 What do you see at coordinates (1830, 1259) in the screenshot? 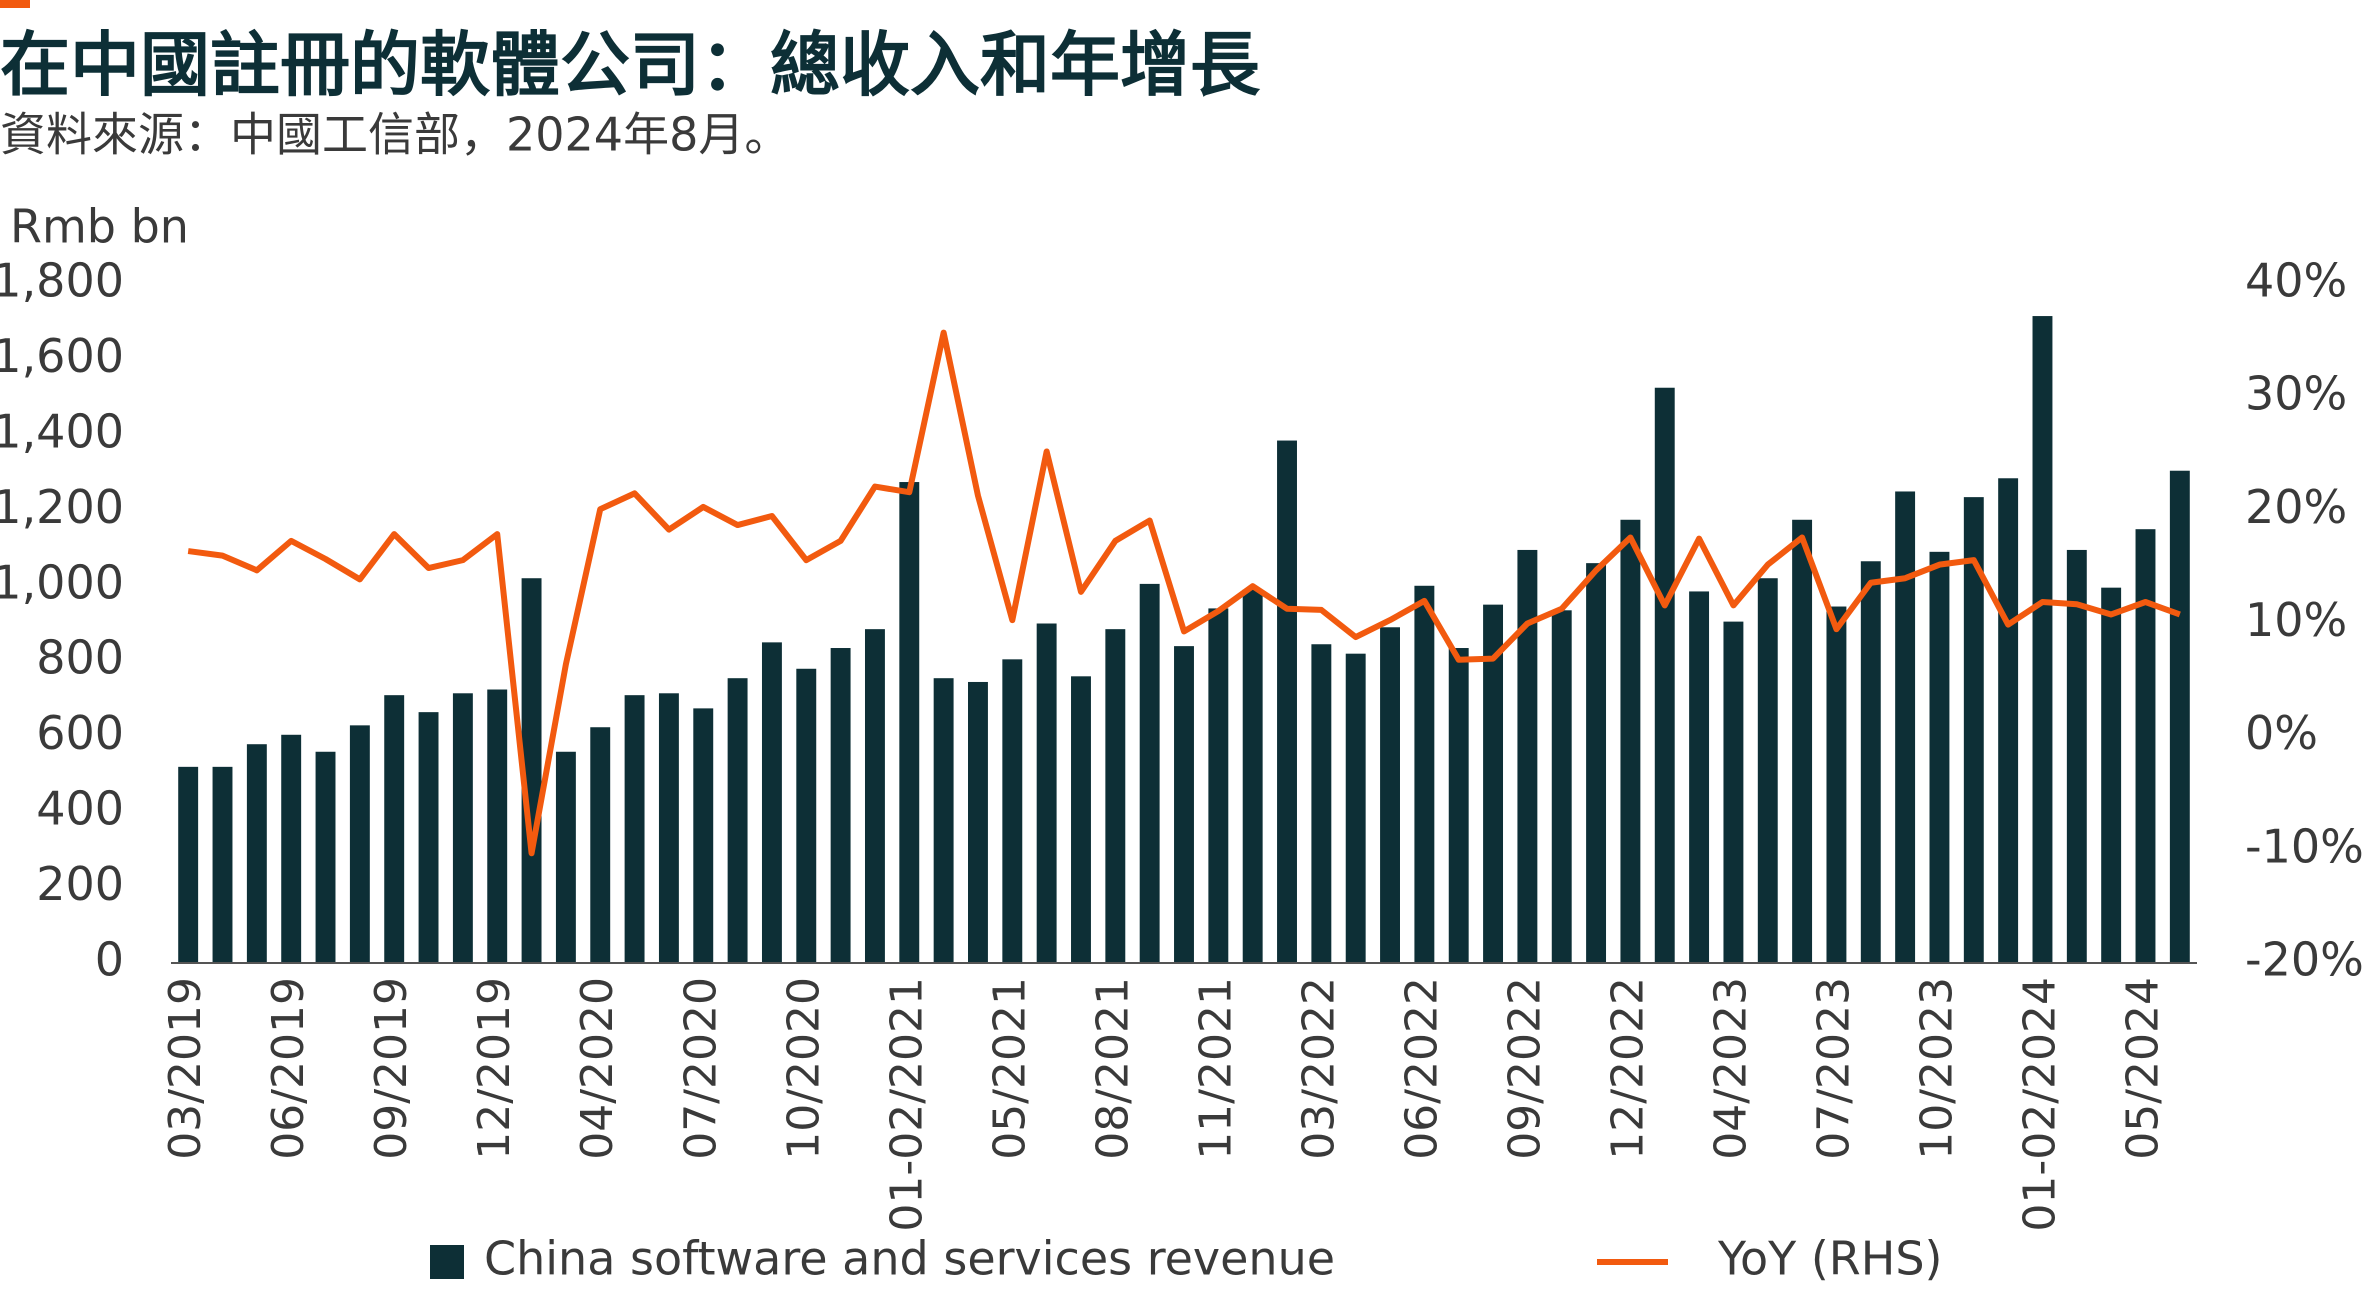
I see `legend-label: YoY (RHS)` at bounding box center [1830, 1259].